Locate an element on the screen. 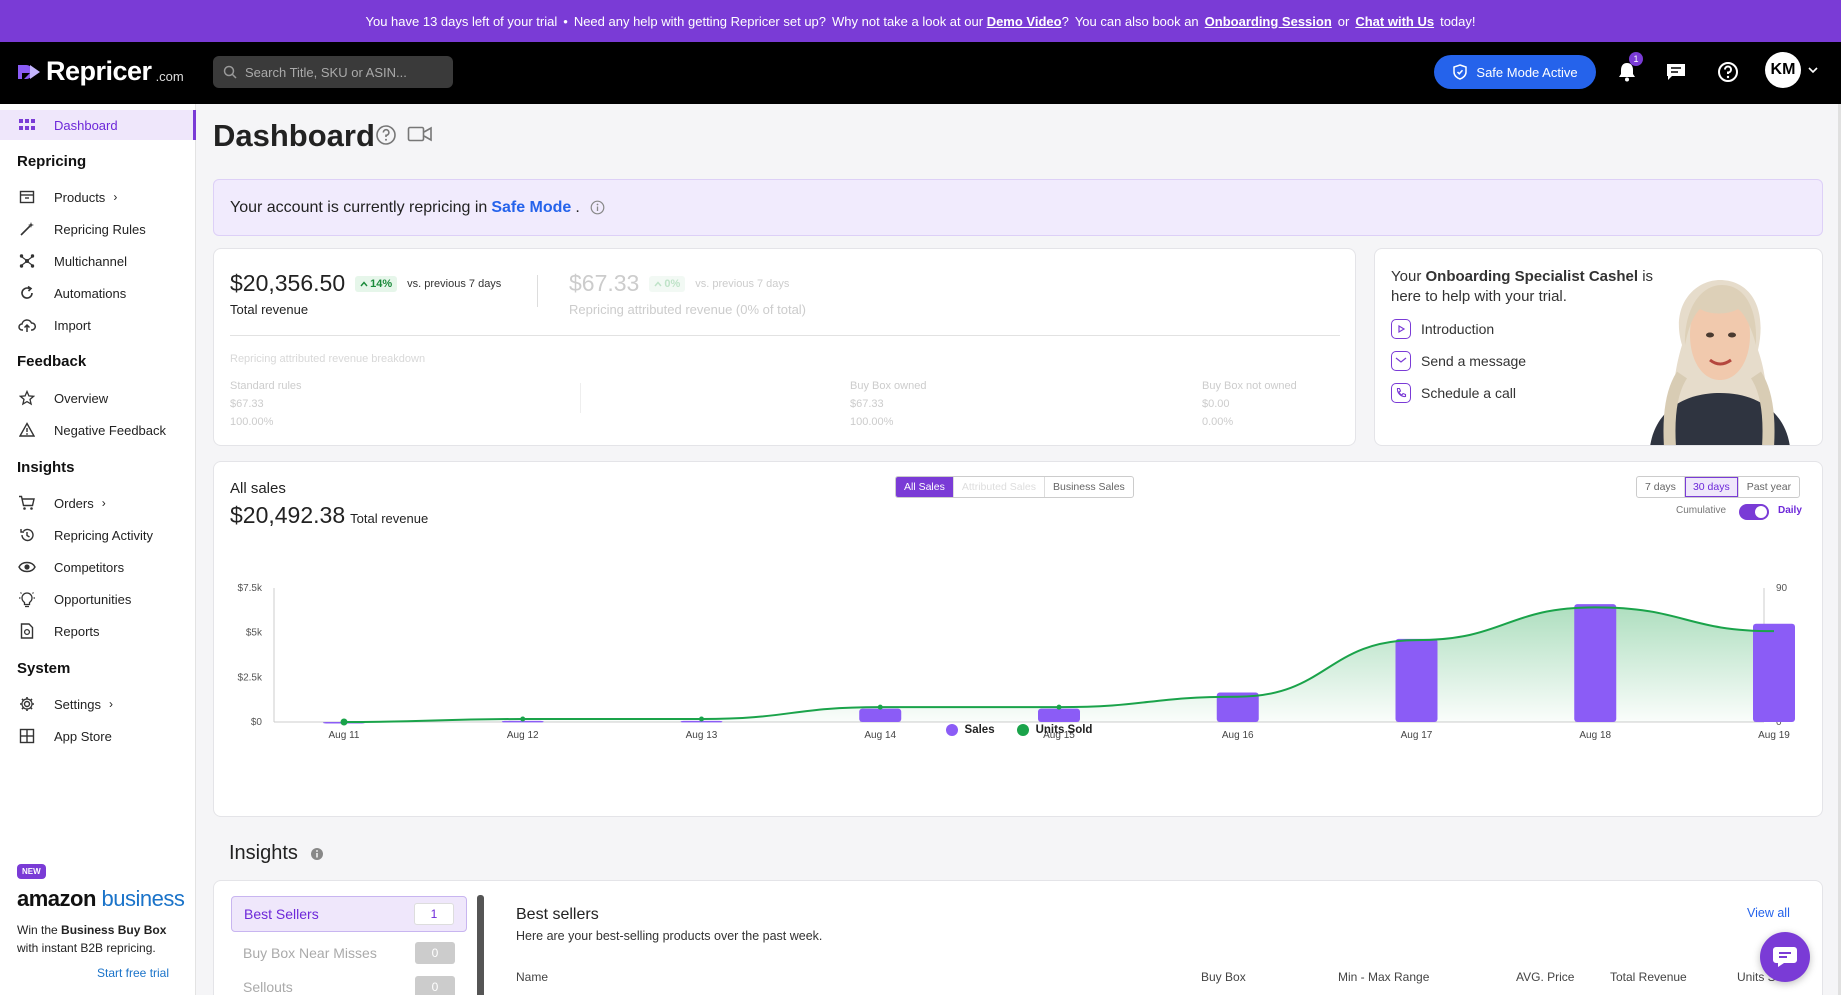  chat-with-us-link: Chat with Us is located at coordinates (1395, 21).